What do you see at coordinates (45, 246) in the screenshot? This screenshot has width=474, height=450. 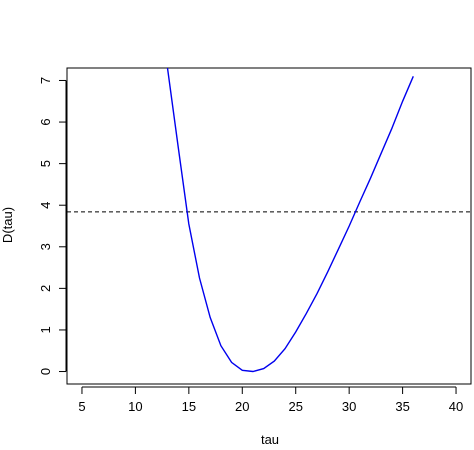 I see `y-tick-label-3: 3` at bounding box center [45, 246].